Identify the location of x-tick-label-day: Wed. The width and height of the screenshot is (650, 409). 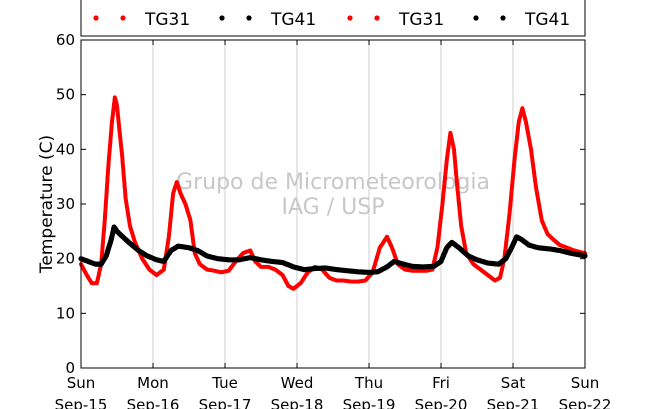
(297, 383).